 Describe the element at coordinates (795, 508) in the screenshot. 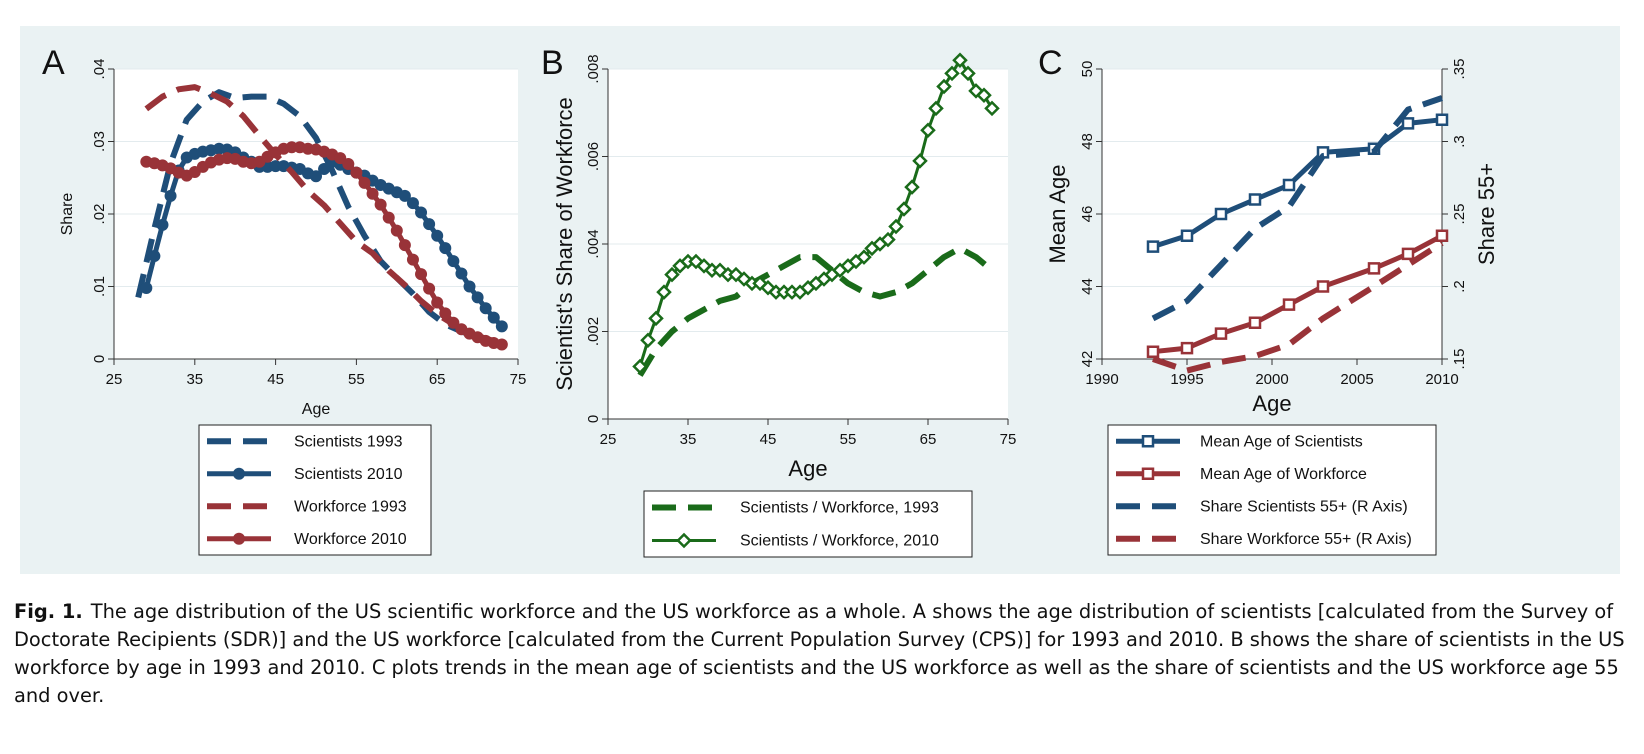

I see `legend-item: Scientists / Workforce, 1993` at that location.